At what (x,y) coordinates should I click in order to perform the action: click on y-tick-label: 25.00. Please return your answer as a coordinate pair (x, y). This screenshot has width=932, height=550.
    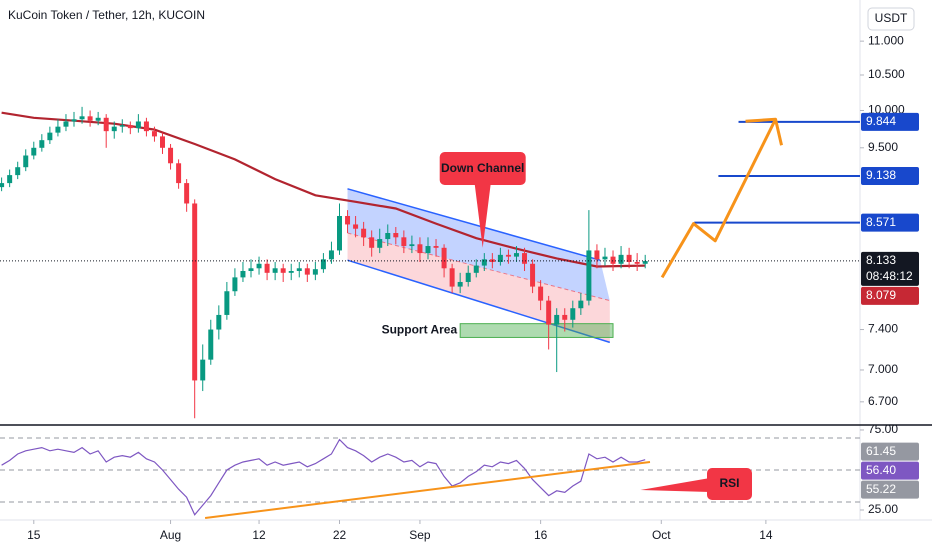
    Looking at the image, I should click on (883, 509).